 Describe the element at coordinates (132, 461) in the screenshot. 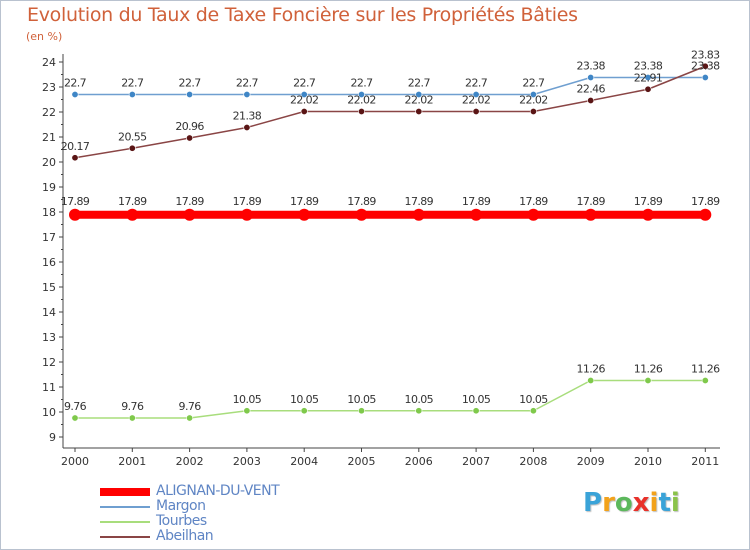

I see `x-tick-label: 2001` at that location.